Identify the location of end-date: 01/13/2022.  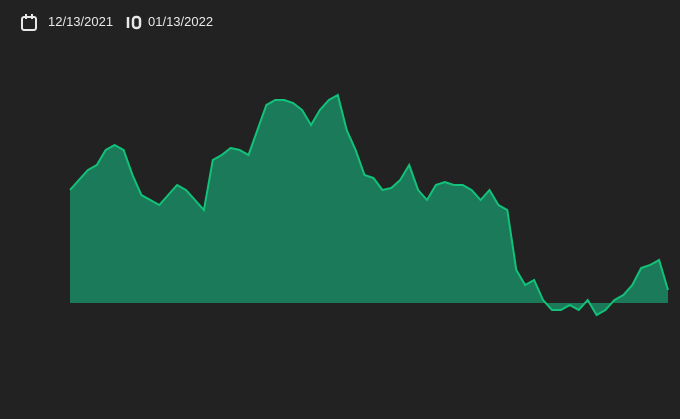
(181, 21).